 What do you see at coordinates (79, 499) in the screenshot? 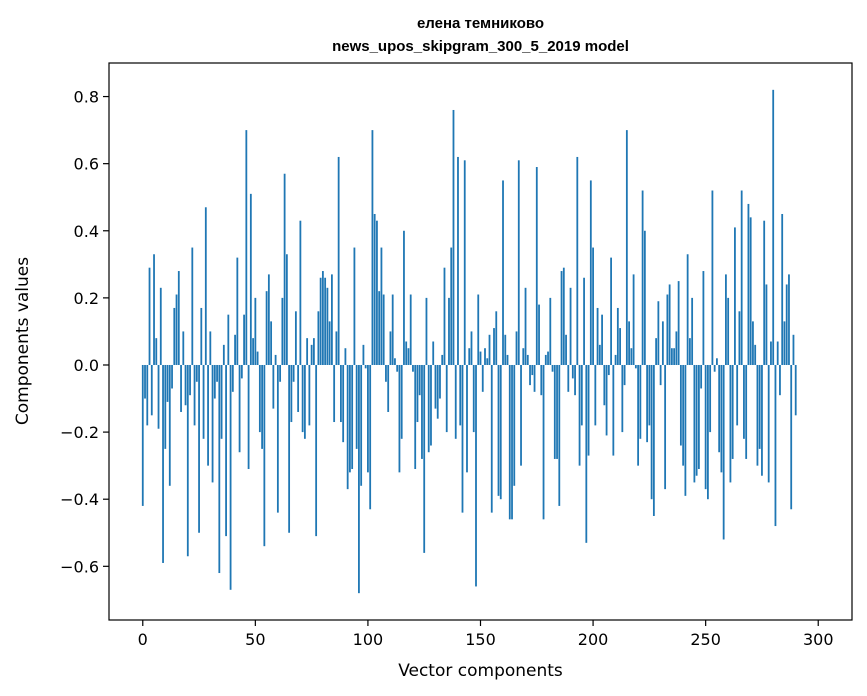
I see `y-tick-label: −0.4` at bounding box center [79, 499].